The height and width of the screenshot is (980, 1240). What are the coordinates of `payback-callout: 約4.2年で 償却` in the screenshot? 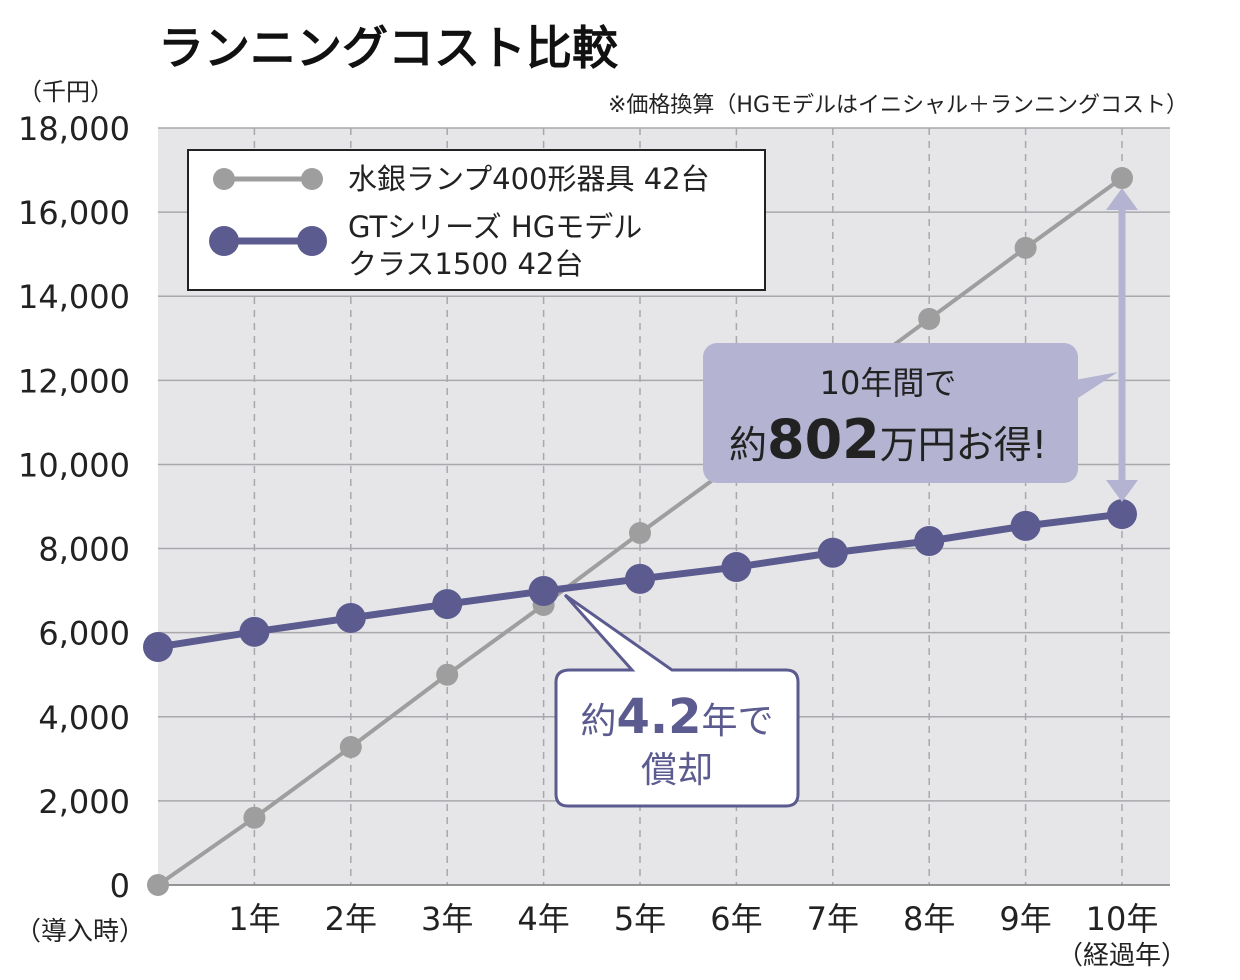 It's located at (677, 700).